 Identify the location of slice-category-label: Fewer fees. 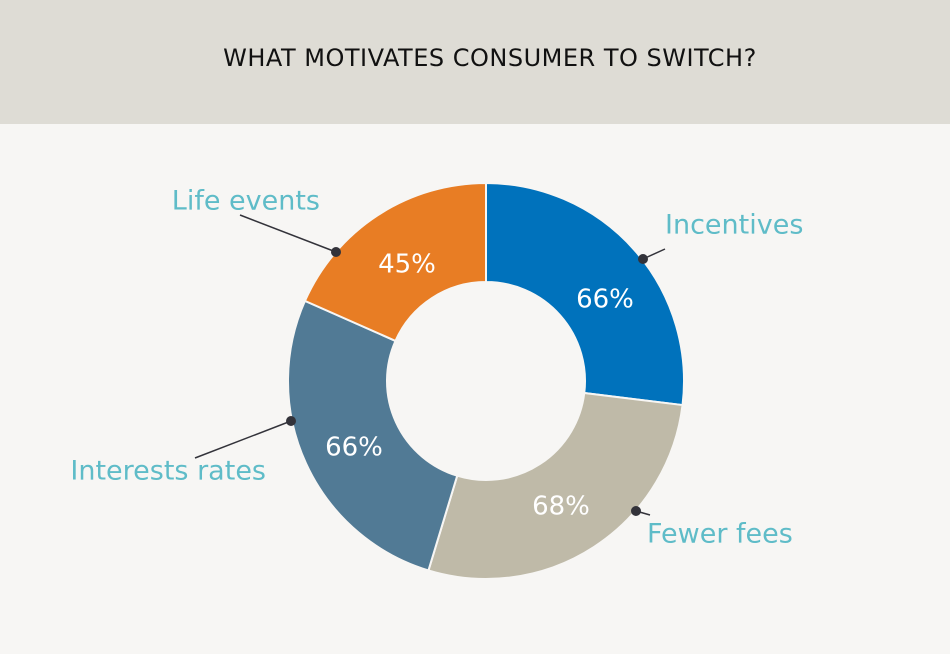
(720, 534).